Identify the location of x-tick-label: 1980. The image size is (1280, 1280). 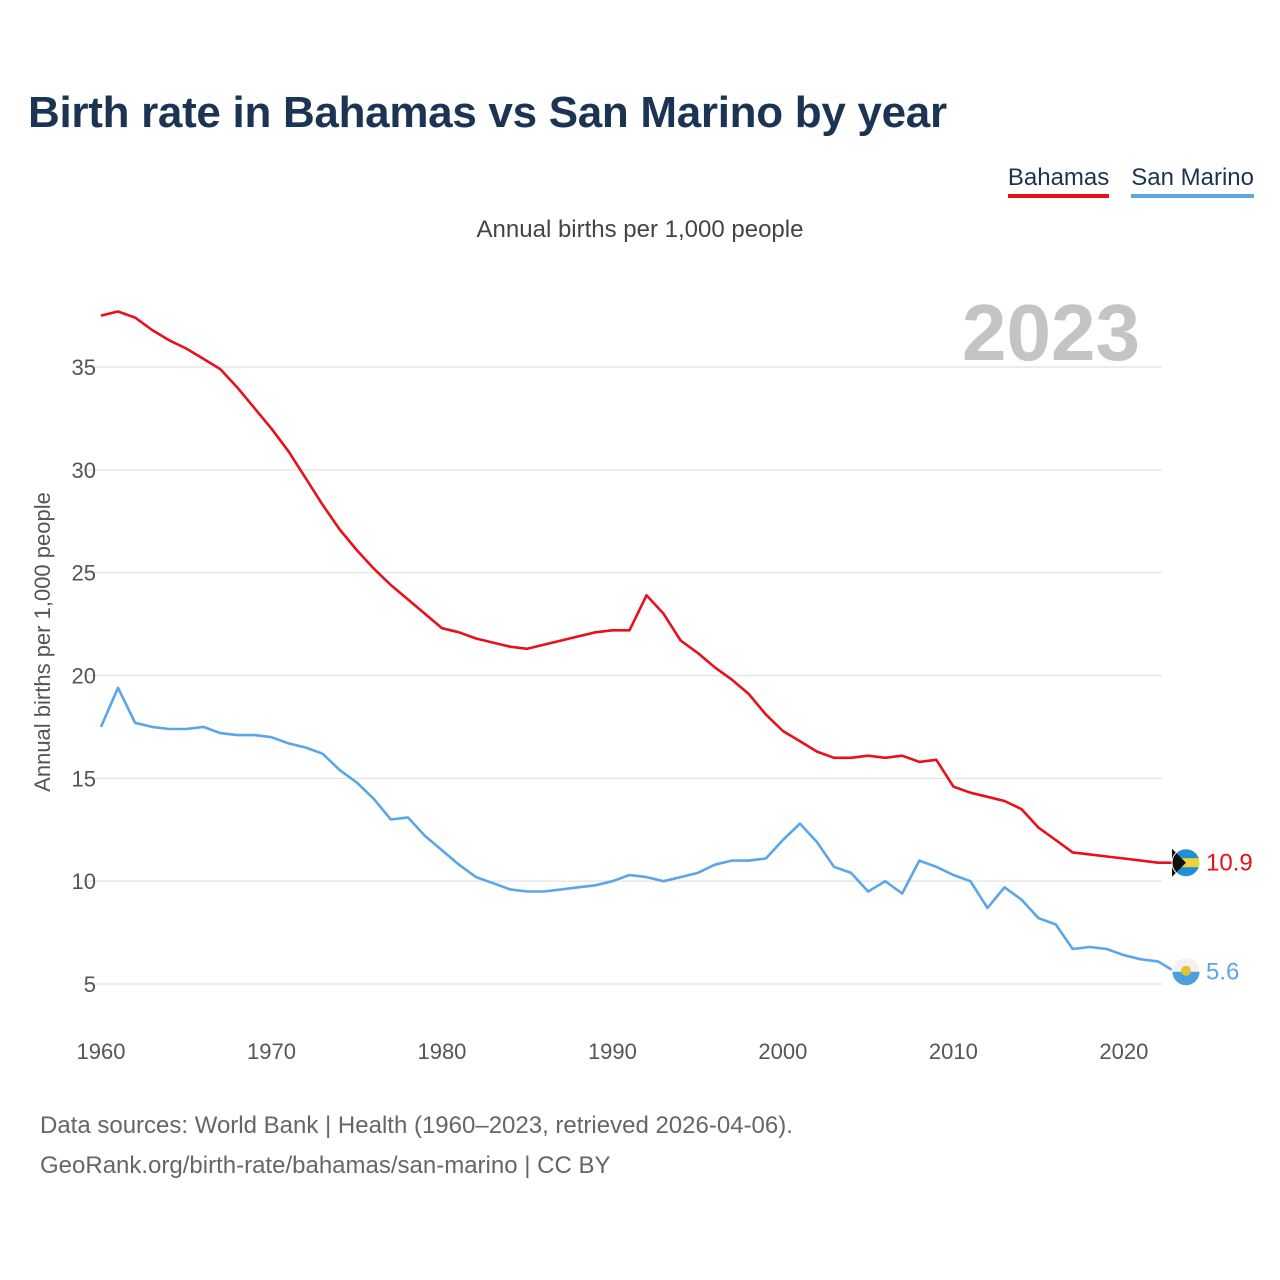
(441, 1051).